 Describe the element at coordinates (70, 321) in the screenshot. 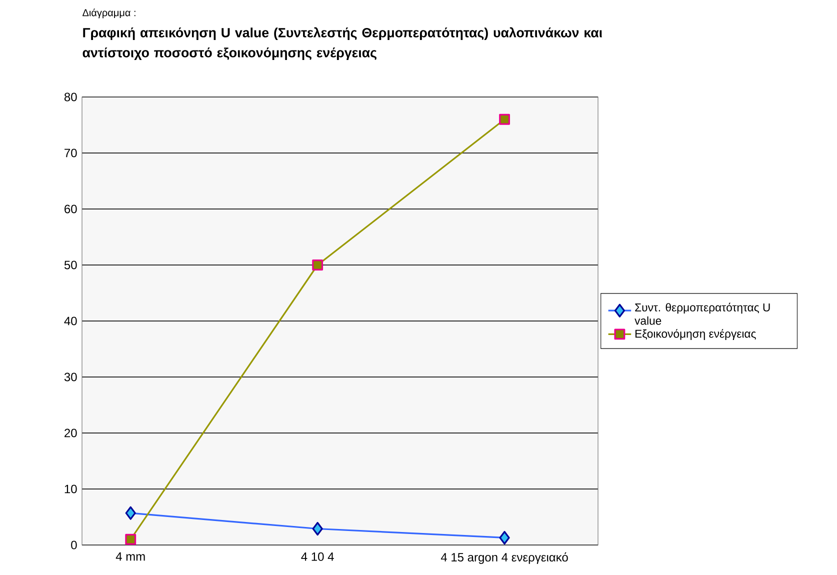

I see `y-tick-label: 40` at that location.